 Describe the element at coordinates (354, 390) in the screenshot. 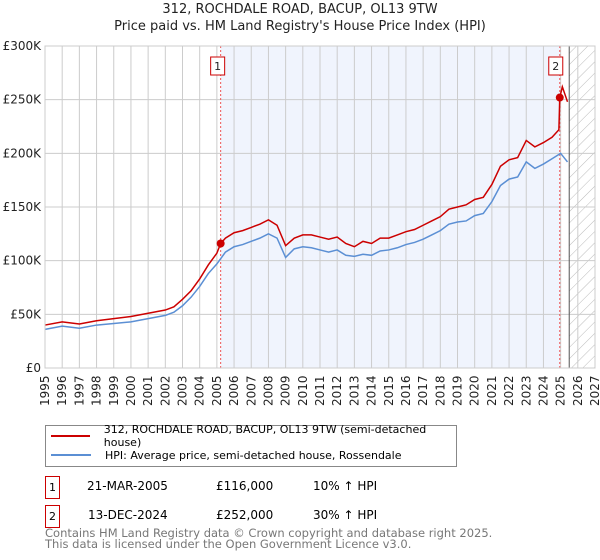

I see `x-tick-label: 2013` at that location.